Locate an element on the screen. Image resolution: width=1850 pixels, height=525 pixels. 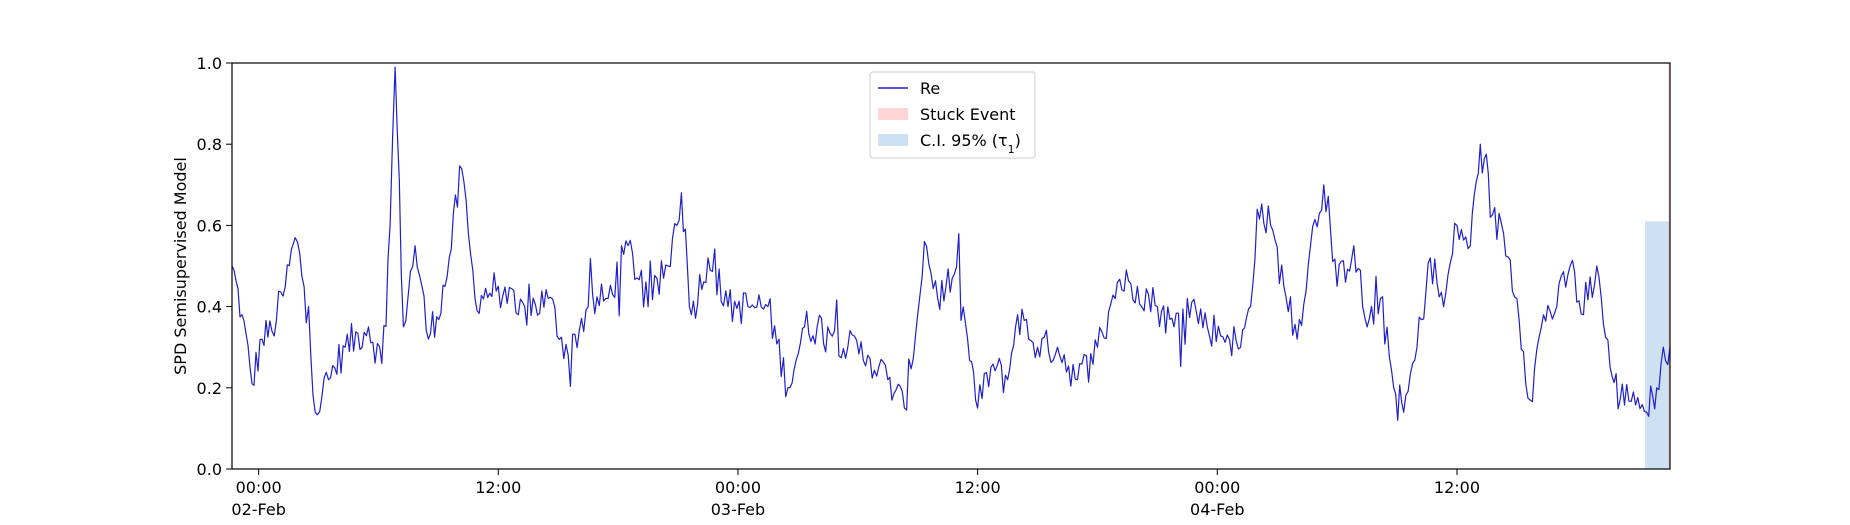
x-tick-label-3-0: 12:00 is located at coordinates (978, 487).